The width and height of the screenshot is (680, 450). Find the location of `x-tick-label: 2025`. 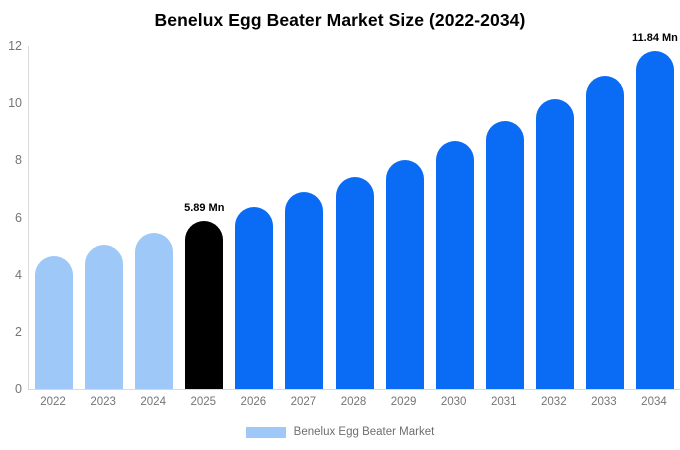

x-tick-label: 2025 is located at coordinates (203, 402).